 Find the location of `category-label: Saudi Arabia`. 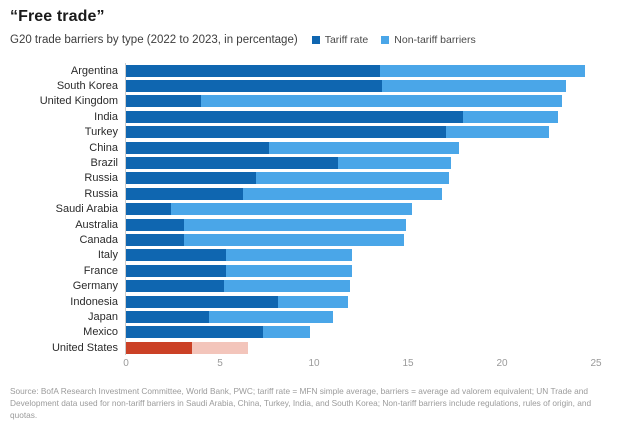

category-label: Saudi Arabia is located at coordinates (86, 209).